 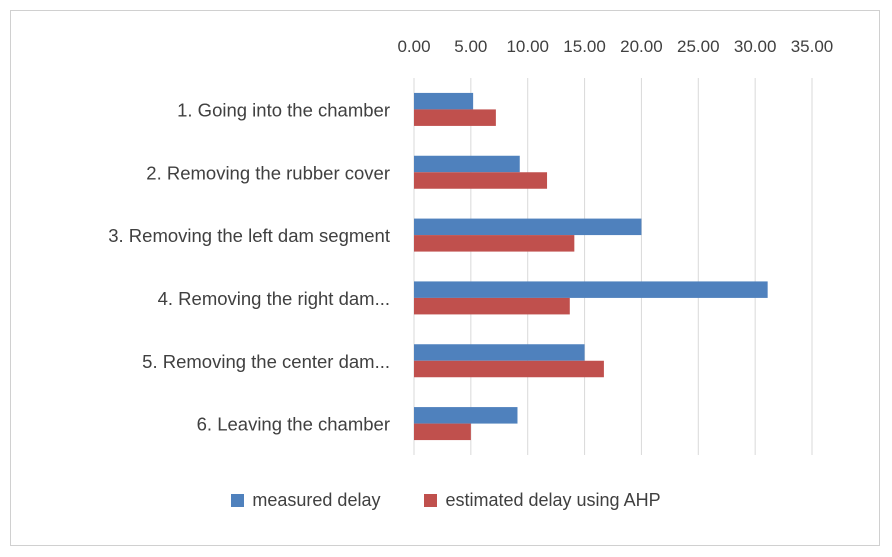 I want to click on legend-item-estimated: estimated delay using AHP, so click(x=542, y=500).